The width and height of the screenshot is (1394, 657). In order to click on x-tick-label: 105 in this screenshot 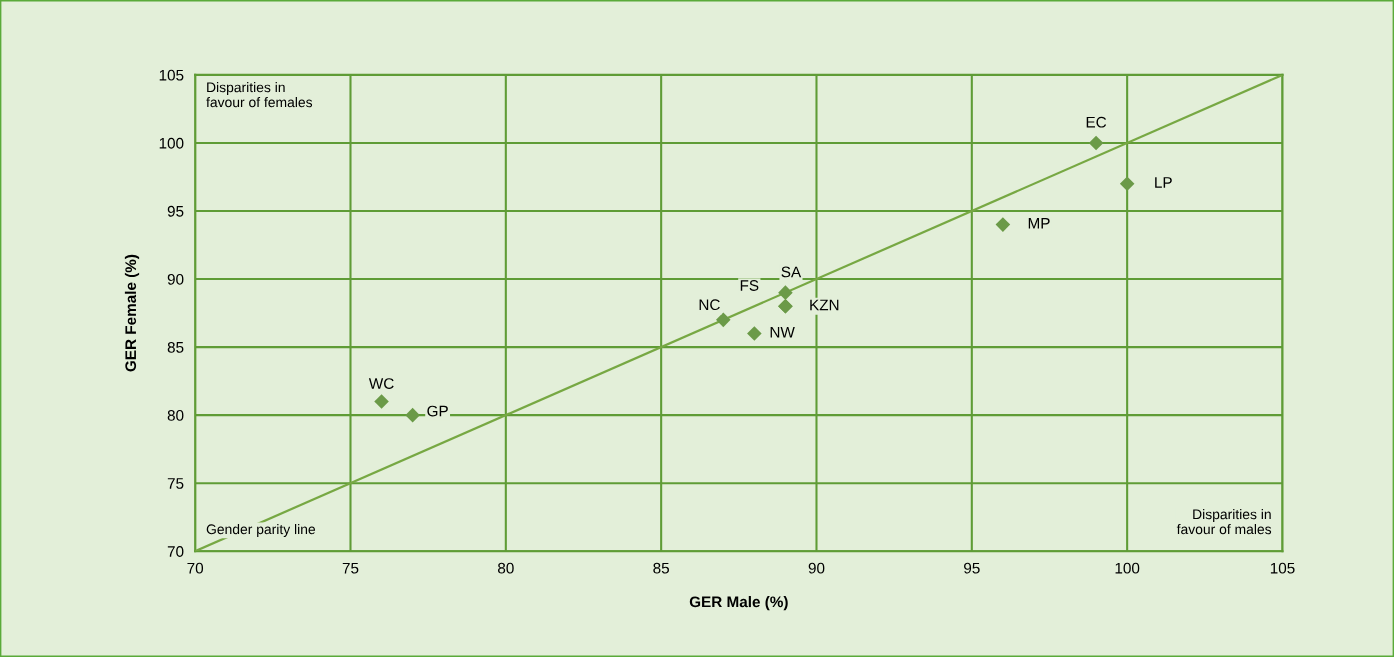, I will do `click(1282, 568)`.